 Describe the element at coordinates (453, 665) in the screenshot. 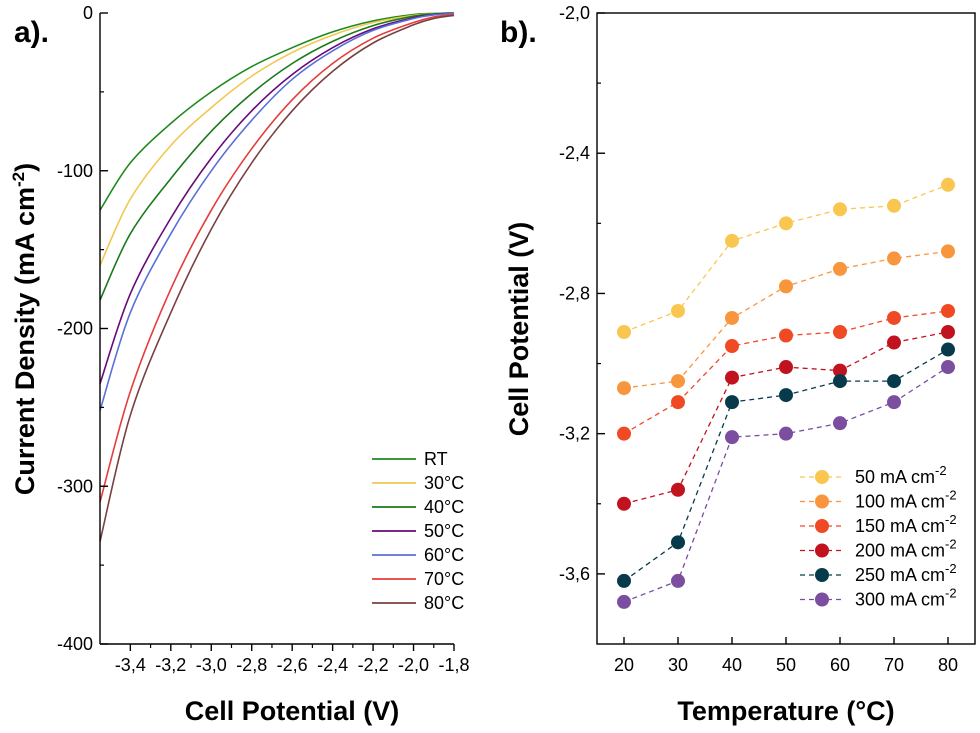

I see `panel-a-x-tick-label: -1,8` at that location.